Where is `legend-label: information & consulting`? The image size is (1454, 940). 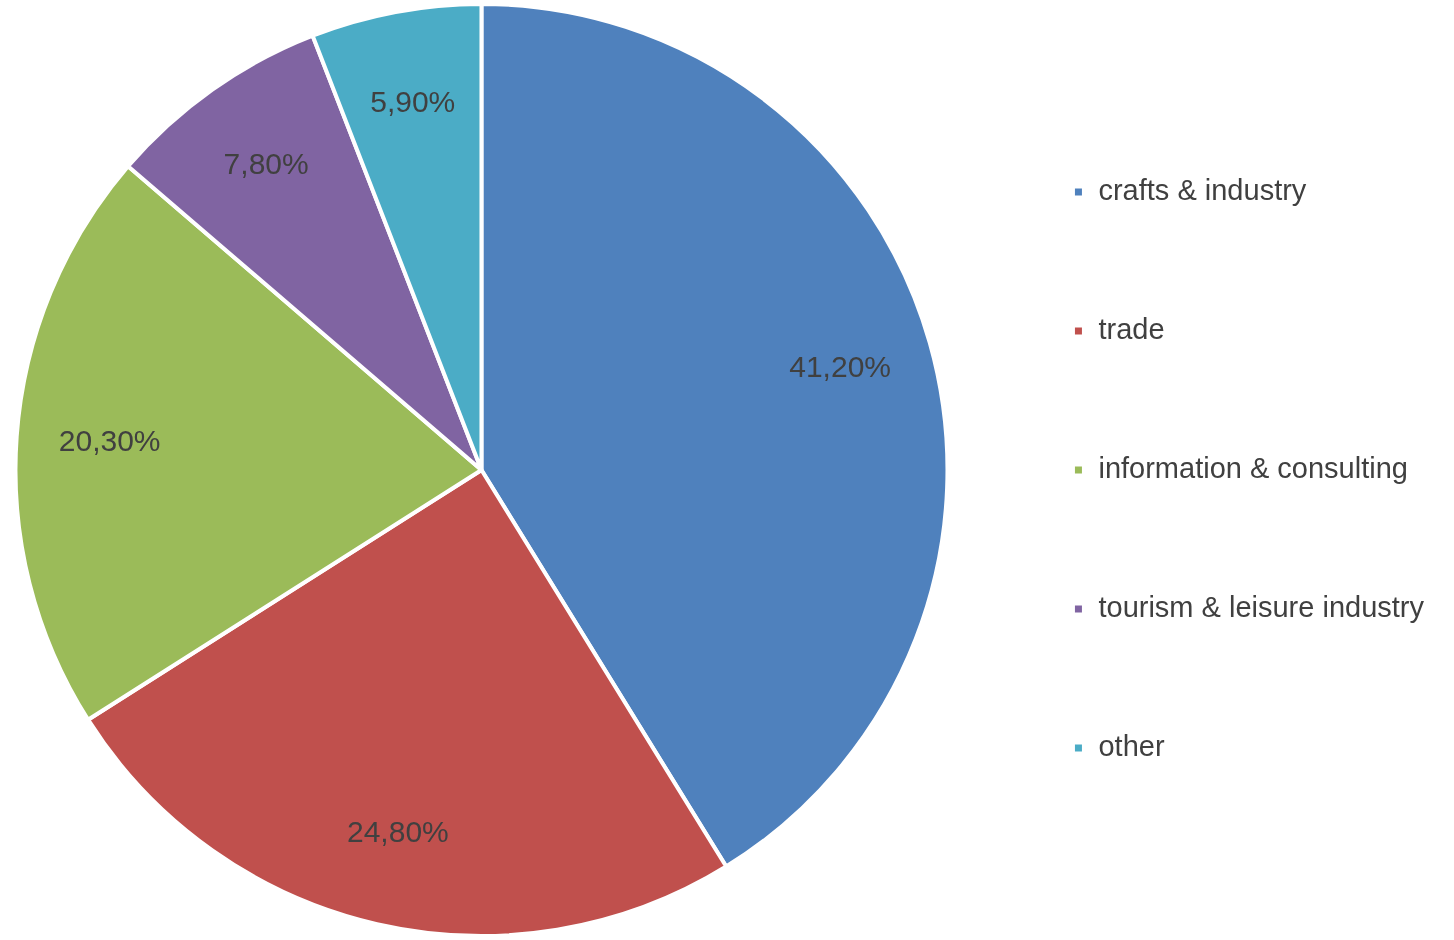
legend-label: information & consulting is located at coordinates (1253, 468).